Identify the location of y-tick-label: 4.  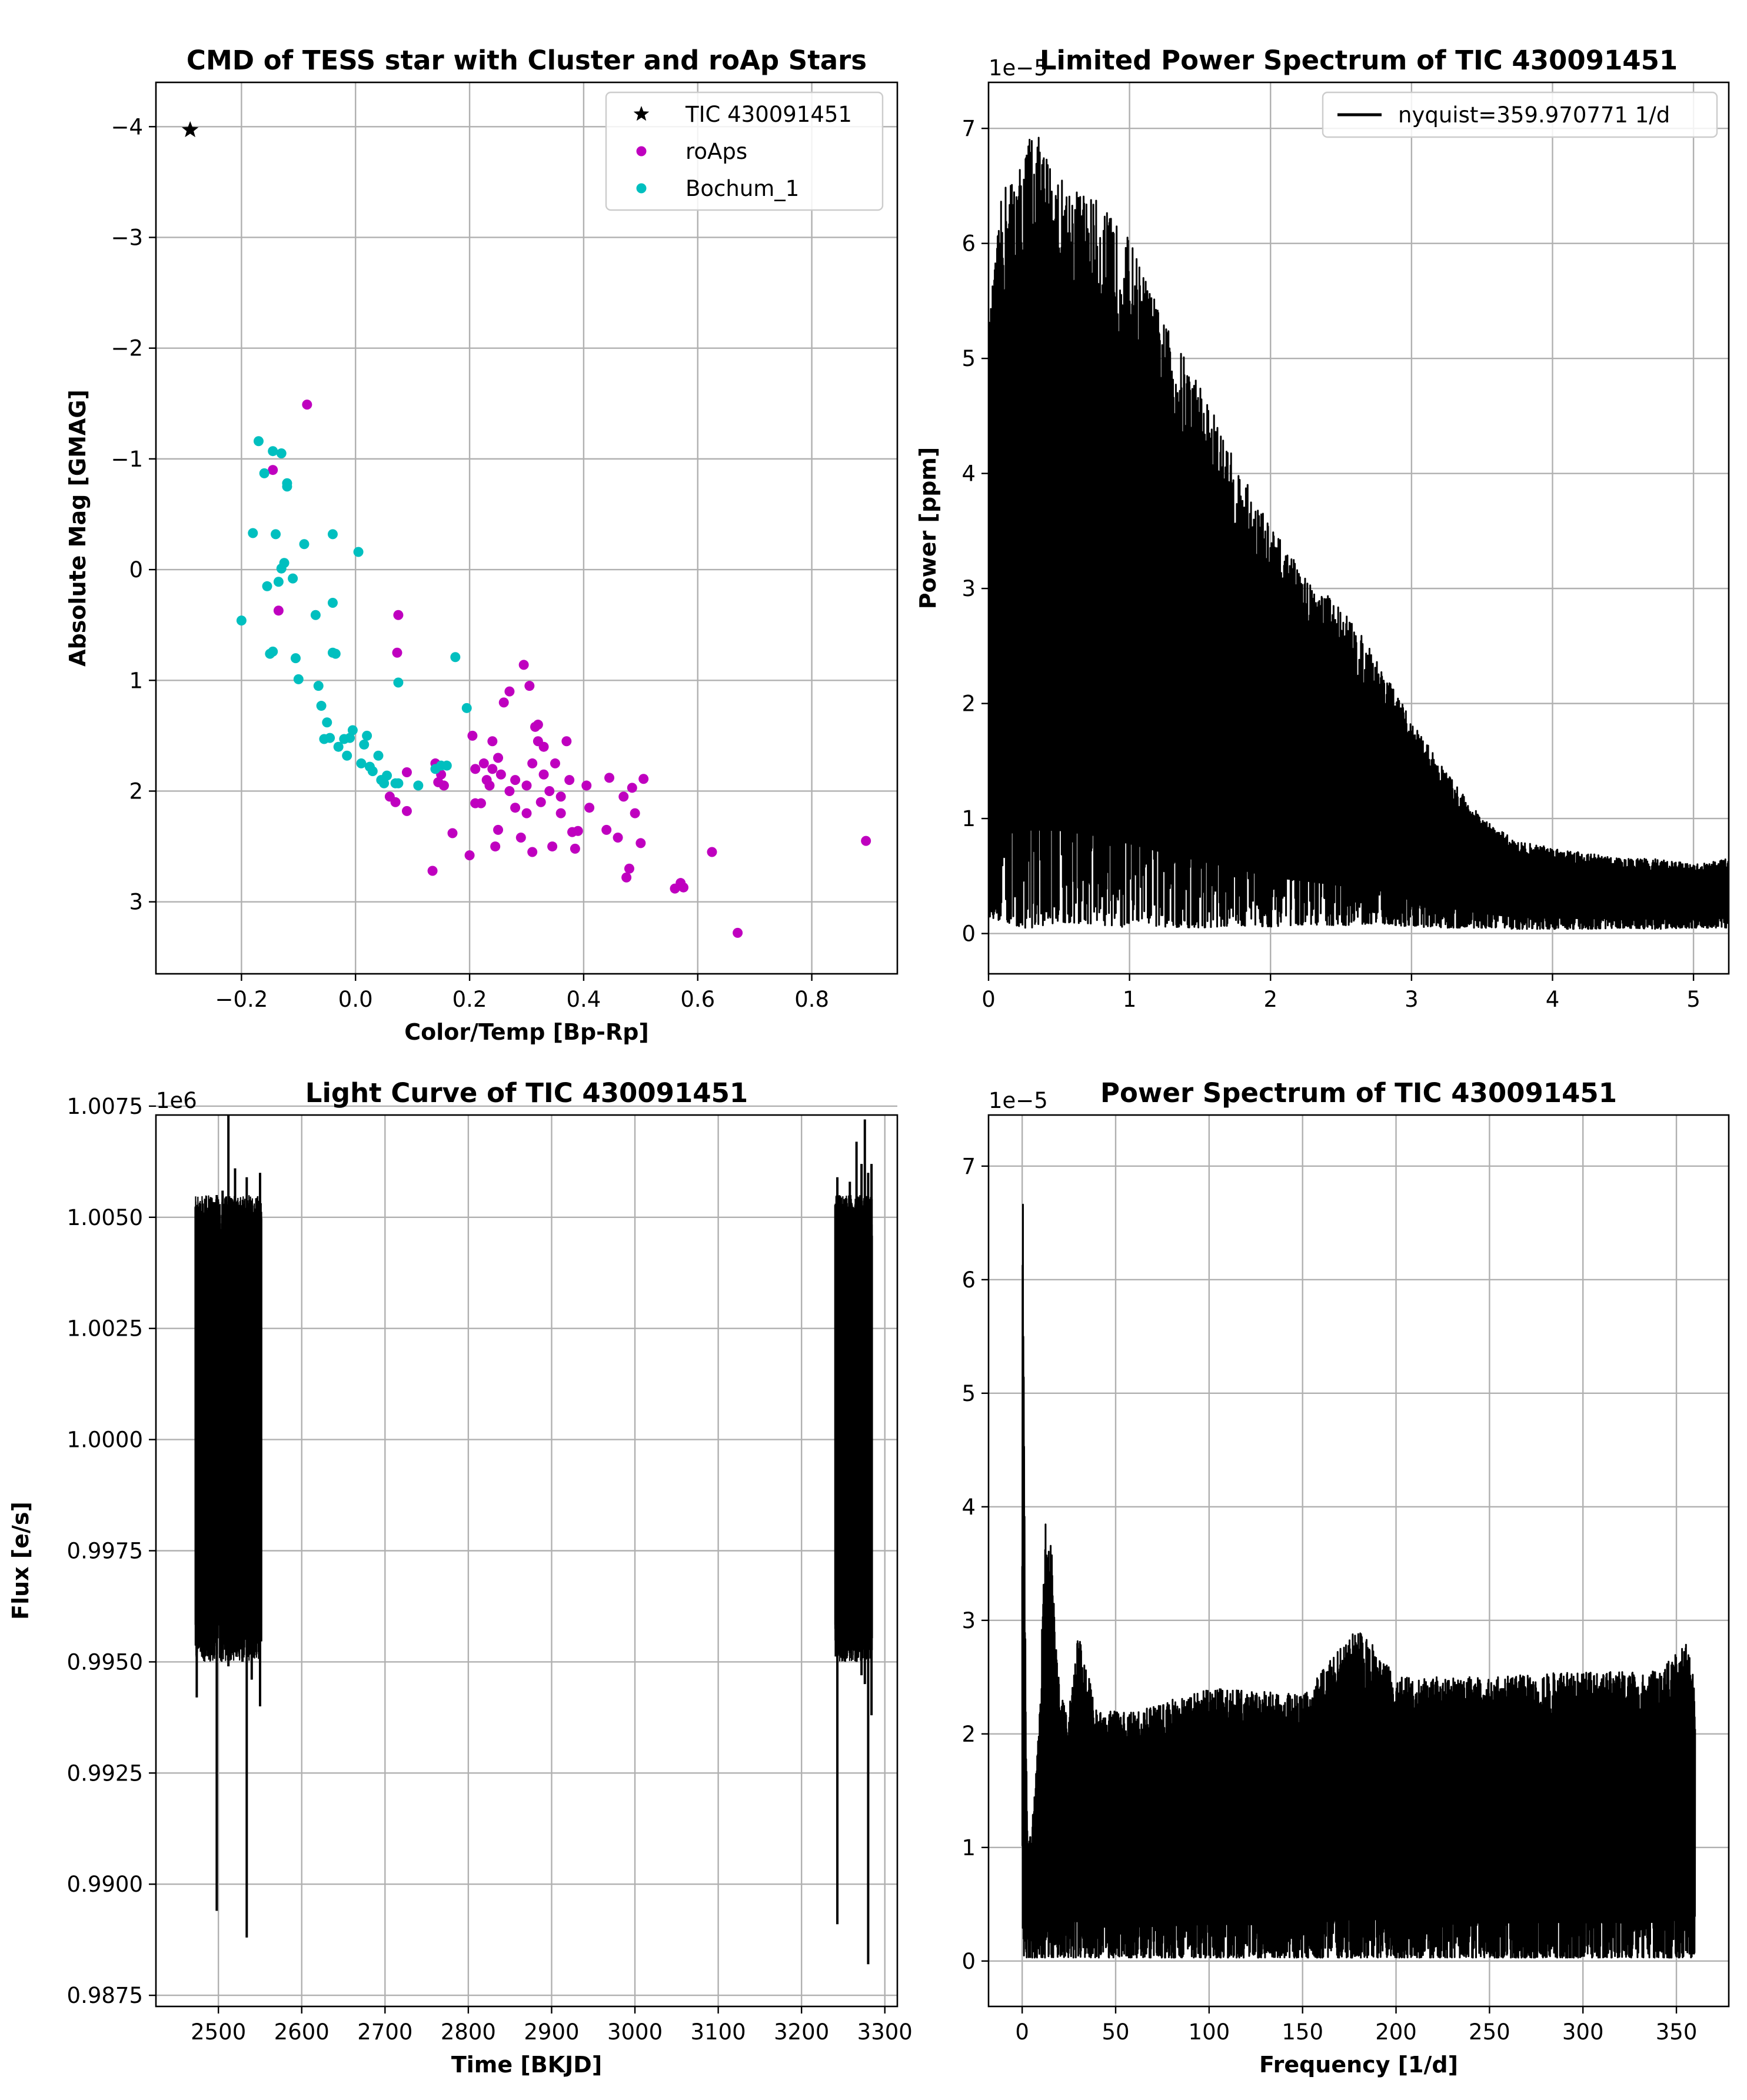
(968, 1507).